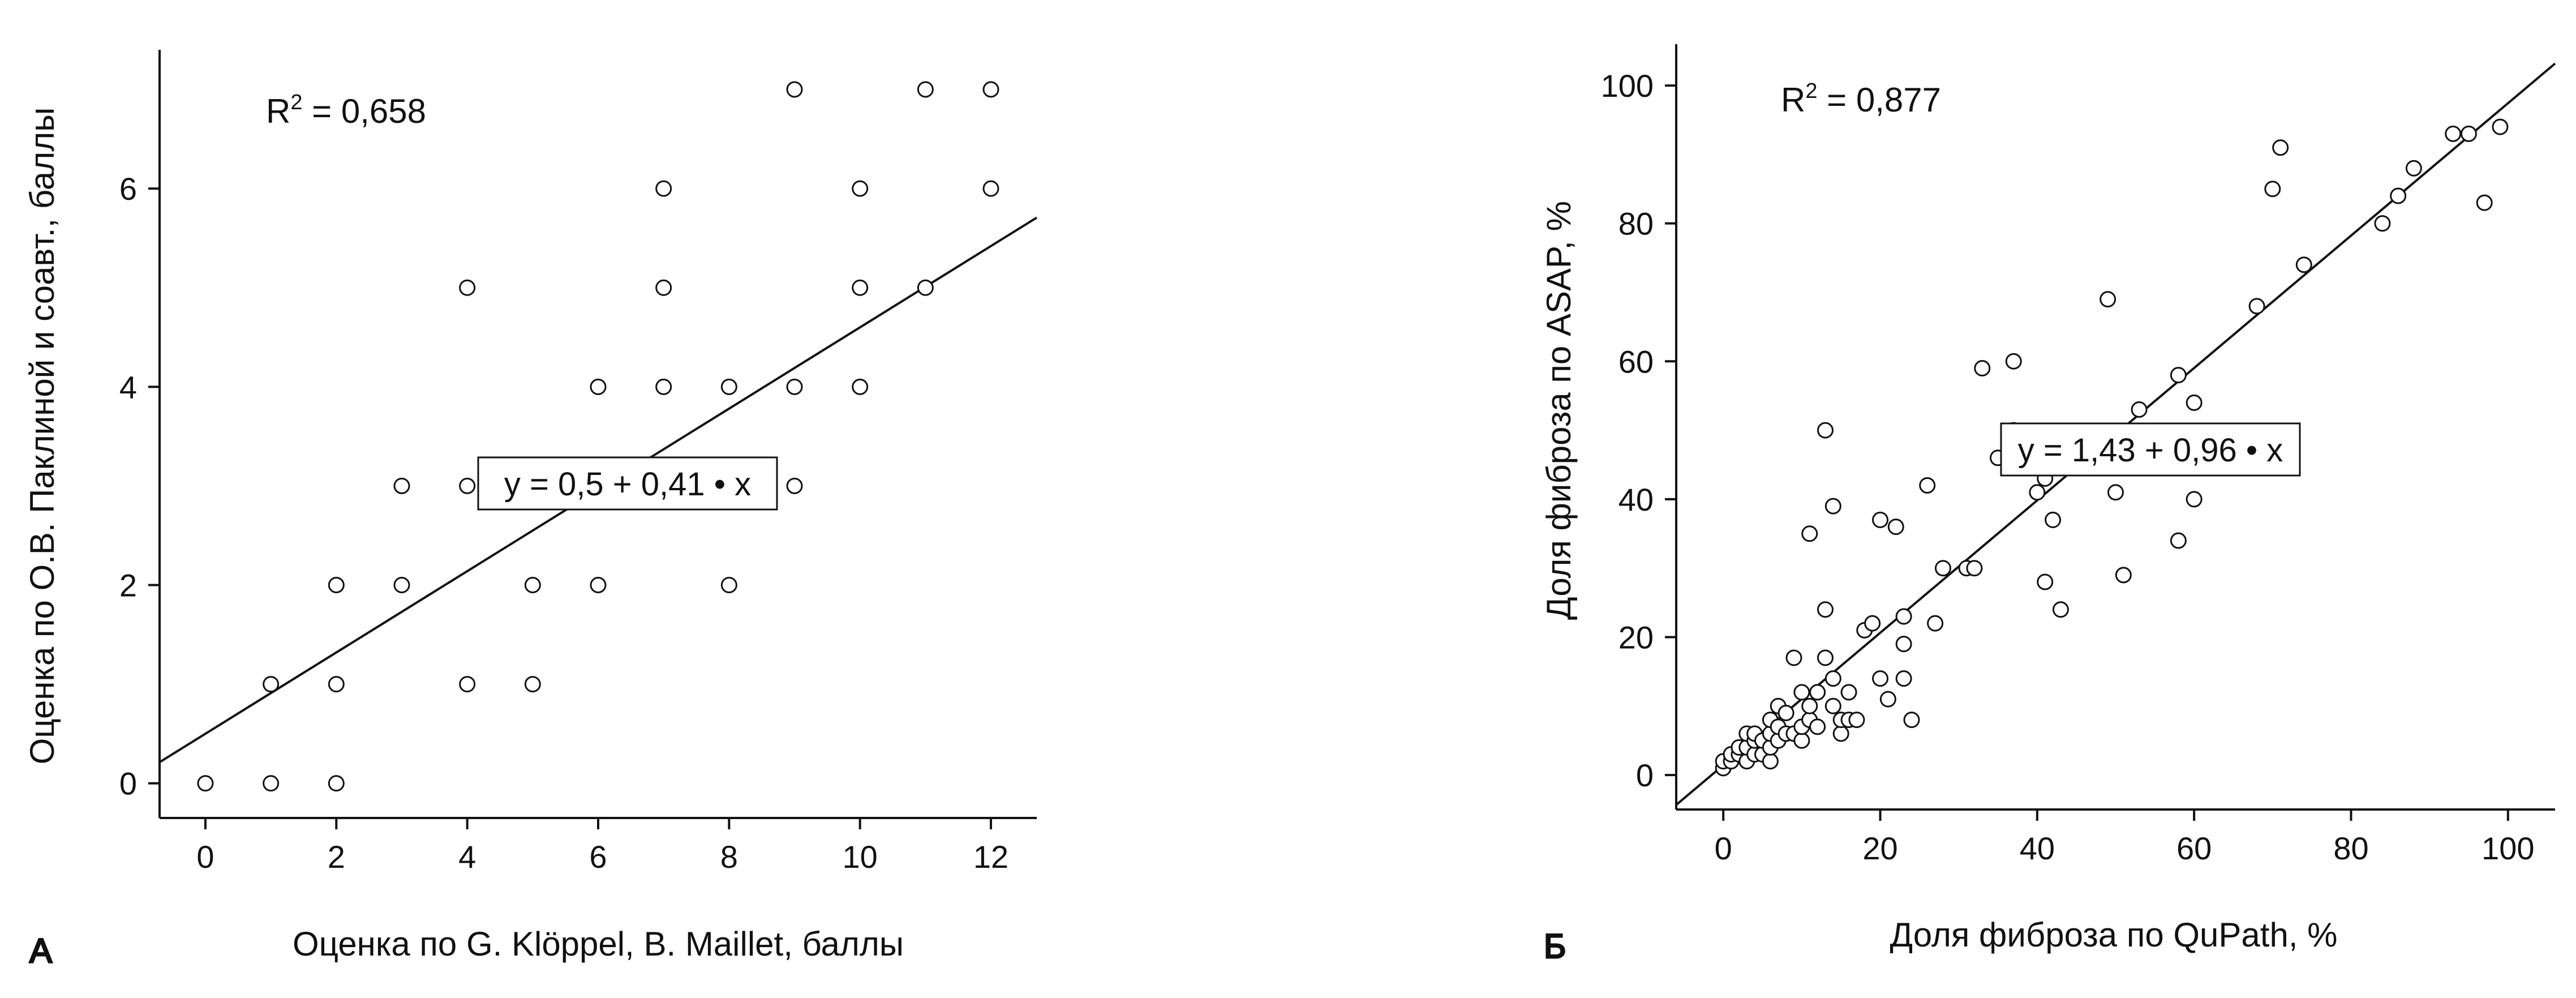  What do you see at coordinates (128, 585) in the screenshot?
I see `panel-a-y-tick-label: 2` at bounding box center [128, 585].